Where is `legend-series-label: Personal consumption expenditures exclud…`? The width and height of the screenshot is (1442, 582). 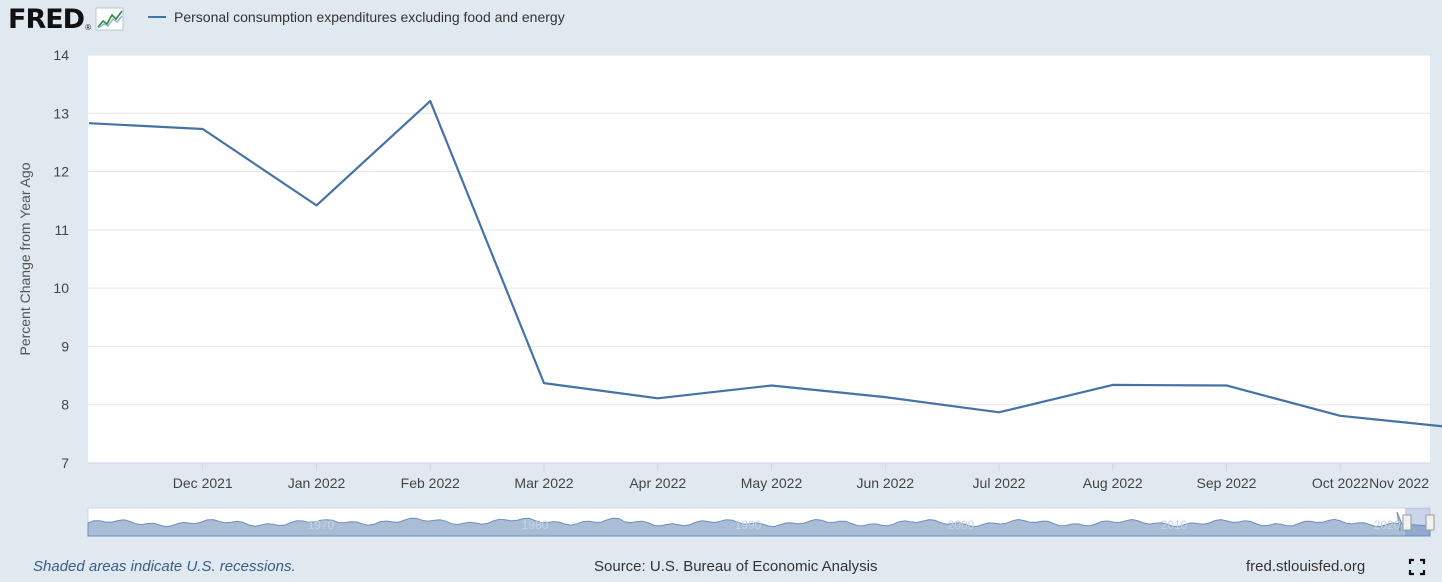
legend-series-label: Personal consumption expenditures exclud… is located at coordinates (369, 17).